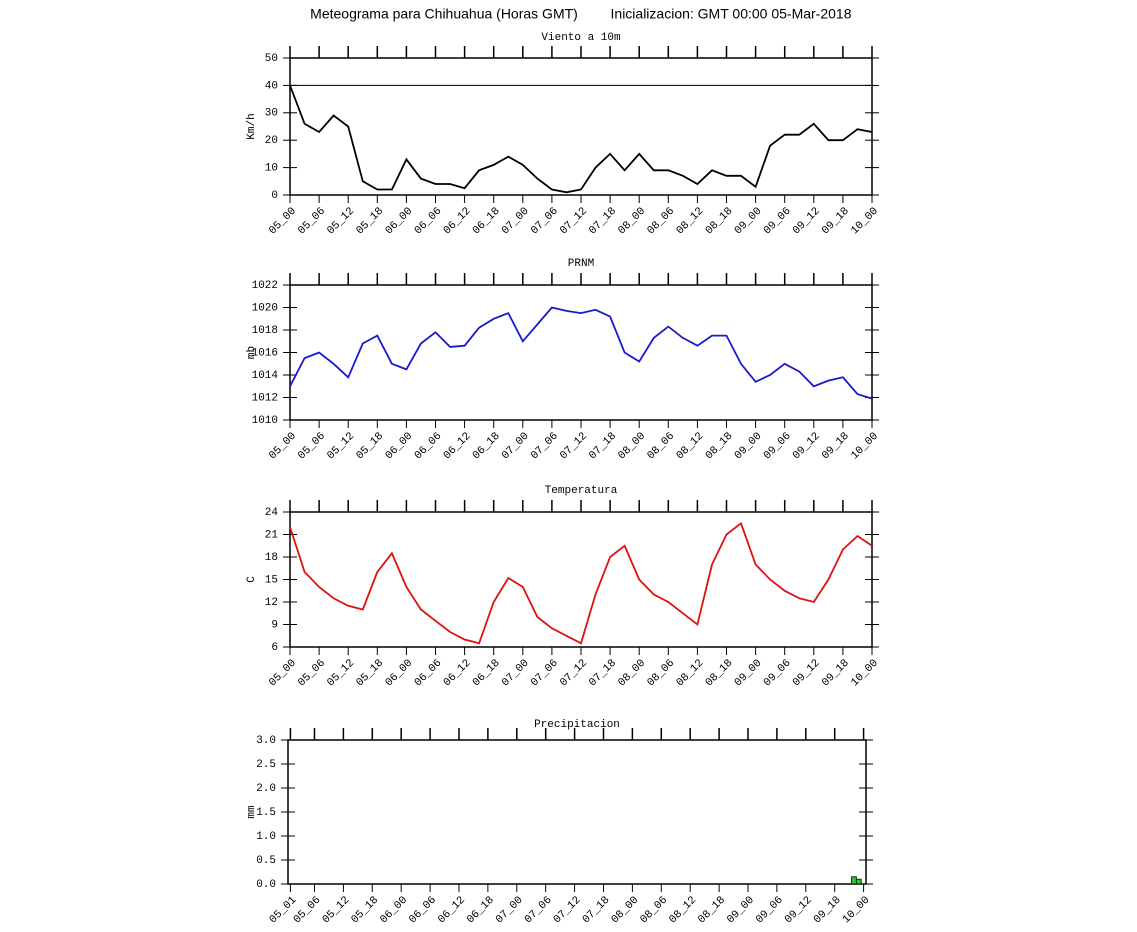  What do you see at coordinates (272, 535) in the screenshot?
I see `y-tick-label: 21` at bounding box center [272, 535].